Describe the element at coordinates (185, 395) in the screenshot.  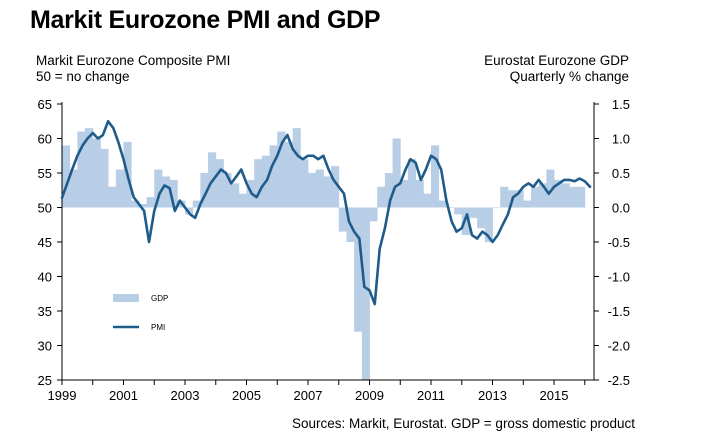
I see `x-tick-label: 2003` at that location.